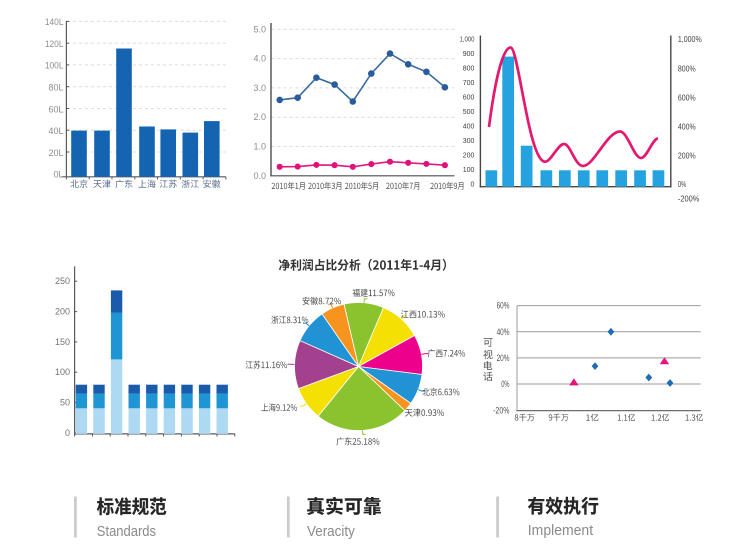 The width and height of the screenshot is (750, 560). What do you see at coordinates (501, 410) in the screenshot?
I see `svg-text: -20%` at bounding box center [501, 410].